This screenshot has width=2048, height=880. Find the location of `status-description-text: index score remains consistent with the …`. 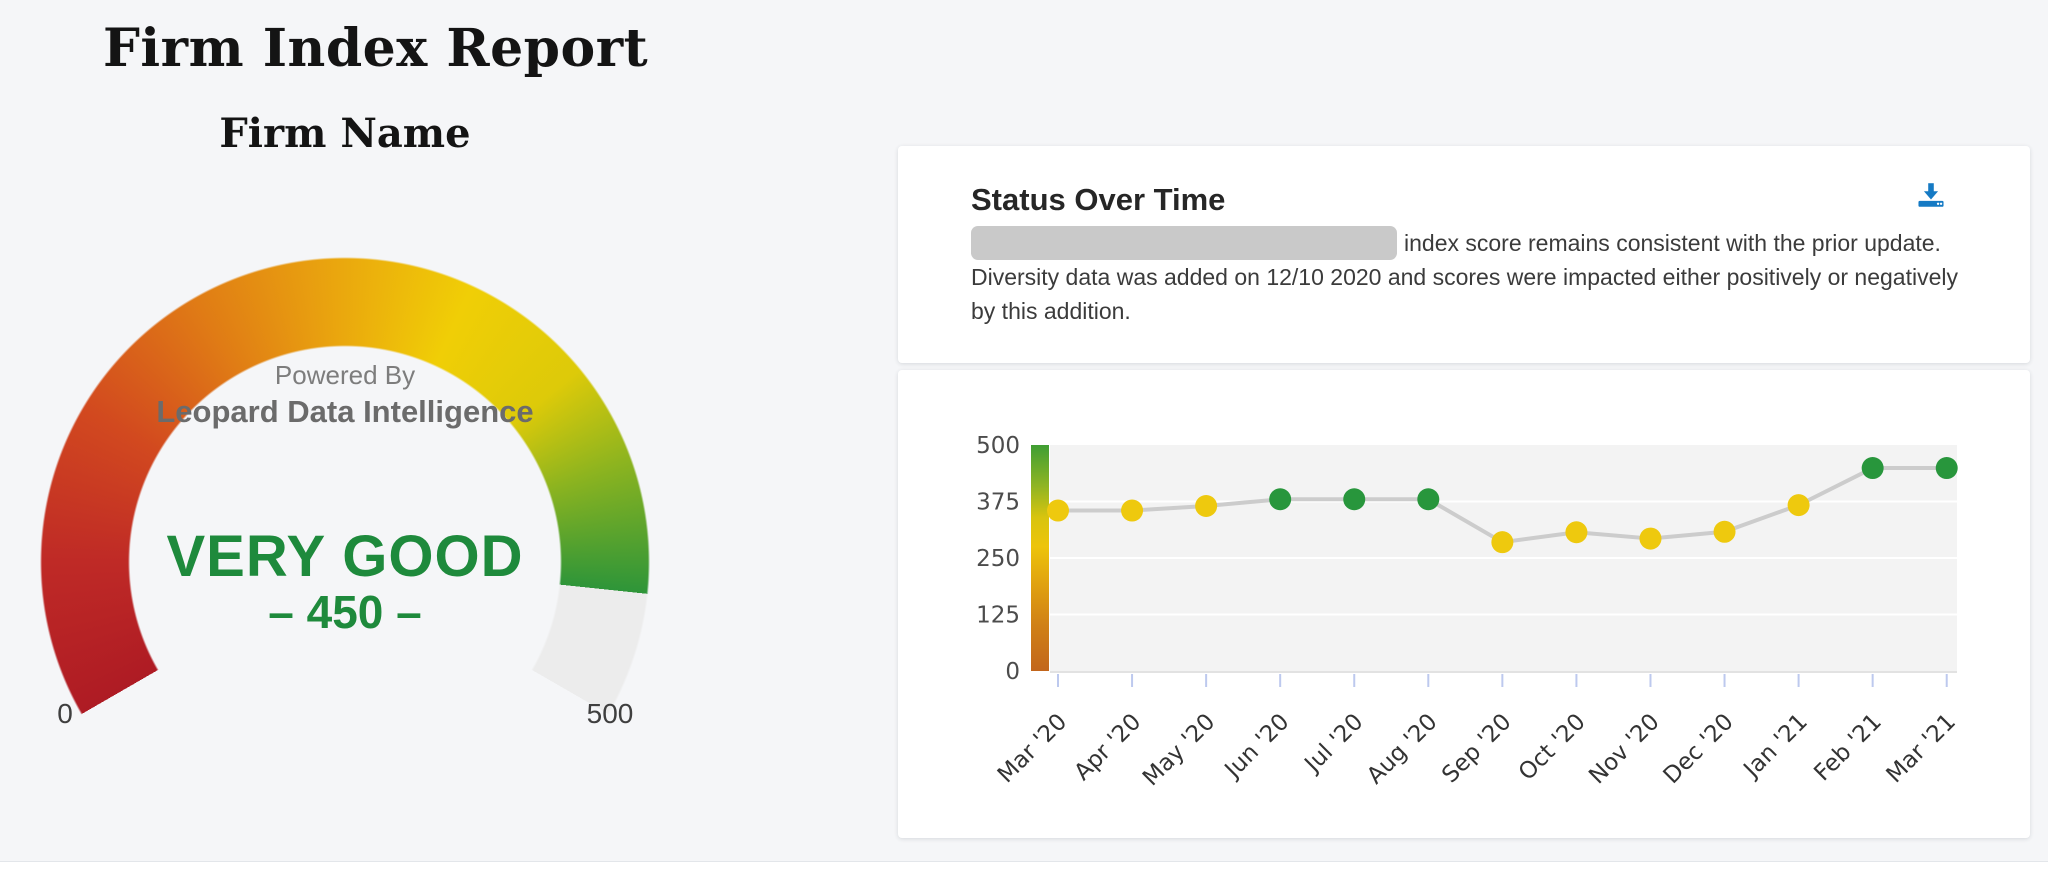

status-description-text: index score remains consistent with the … is located at coordinates (1465, 277).